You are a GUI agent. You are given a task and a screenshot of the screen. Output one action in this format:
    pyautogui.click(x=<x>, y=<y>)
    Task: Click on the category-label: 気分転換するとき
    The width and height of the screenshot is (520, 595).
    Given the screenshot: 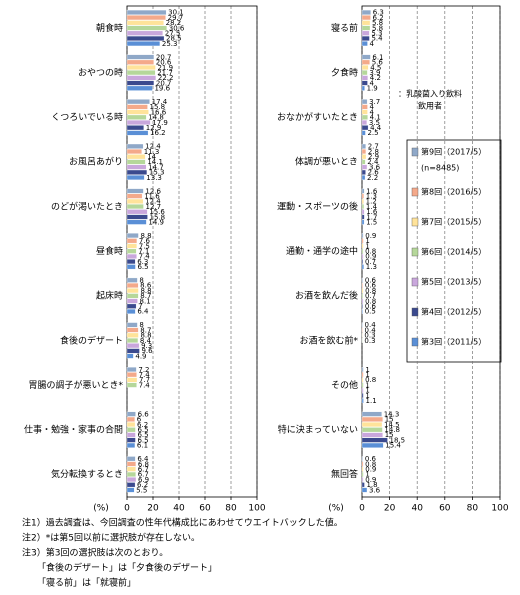 What is the action you would take?
    pyautogui.click(x=87, y=474)
    